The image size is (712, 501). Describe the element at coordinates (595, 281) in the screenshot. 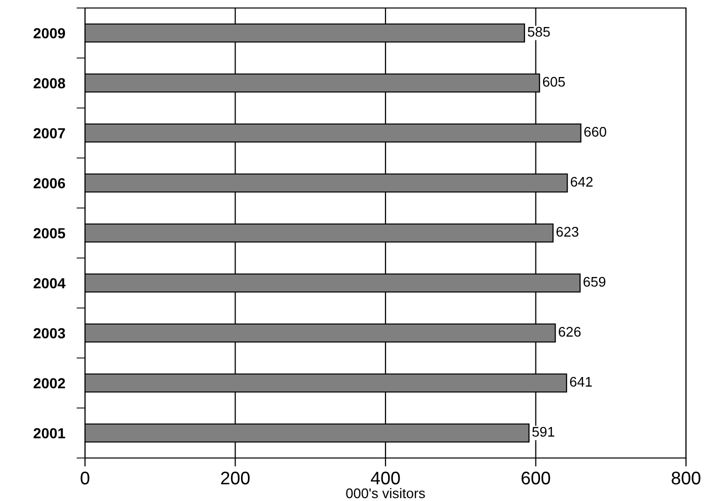

I see `data-label: 659` at that location.